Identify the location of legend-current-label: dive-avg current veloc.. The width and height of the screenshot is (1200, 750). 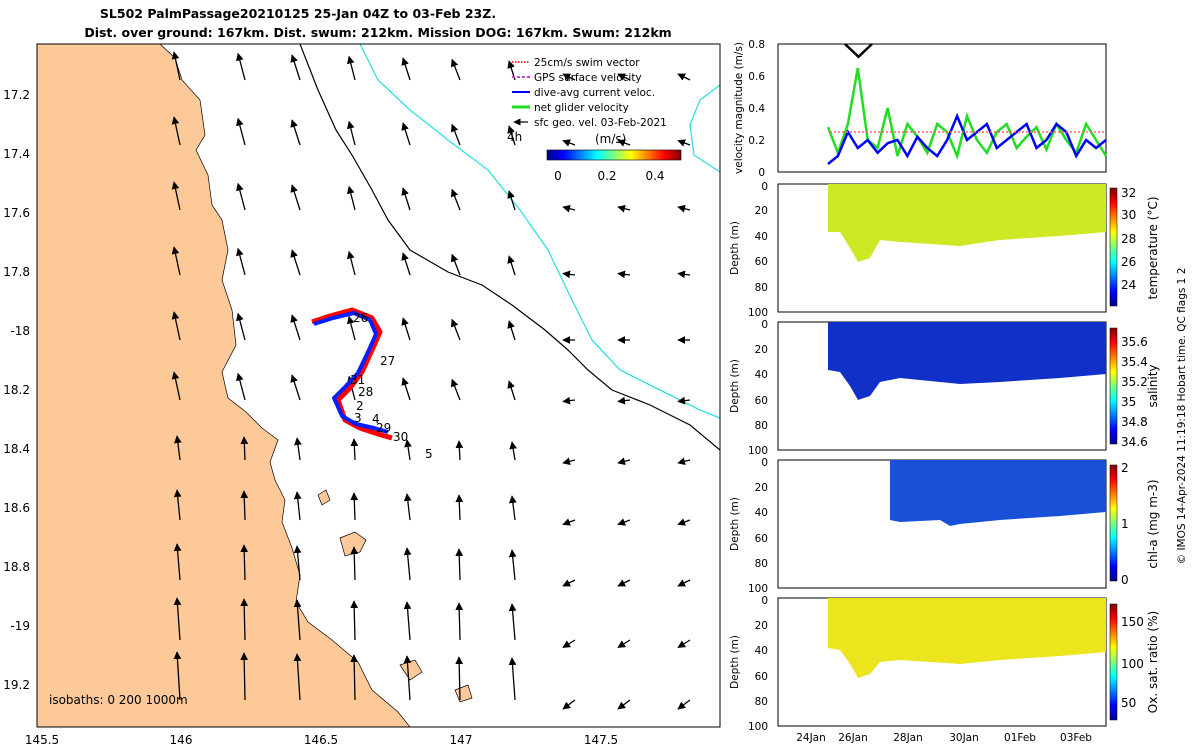
(594, 93).